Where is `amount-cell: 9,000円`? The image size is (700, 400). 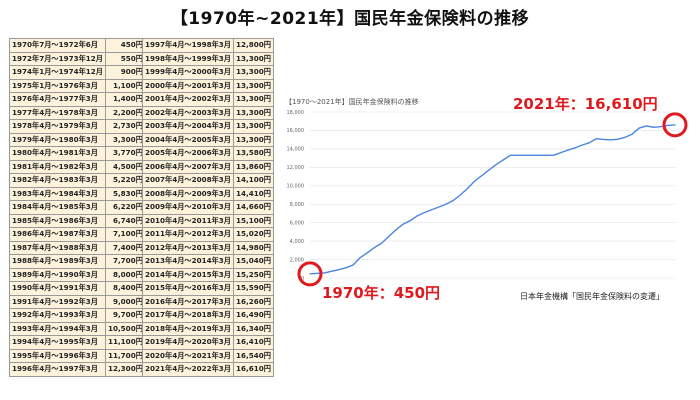
amount-cell: 9,000円 is located at coordinates (125, 301).